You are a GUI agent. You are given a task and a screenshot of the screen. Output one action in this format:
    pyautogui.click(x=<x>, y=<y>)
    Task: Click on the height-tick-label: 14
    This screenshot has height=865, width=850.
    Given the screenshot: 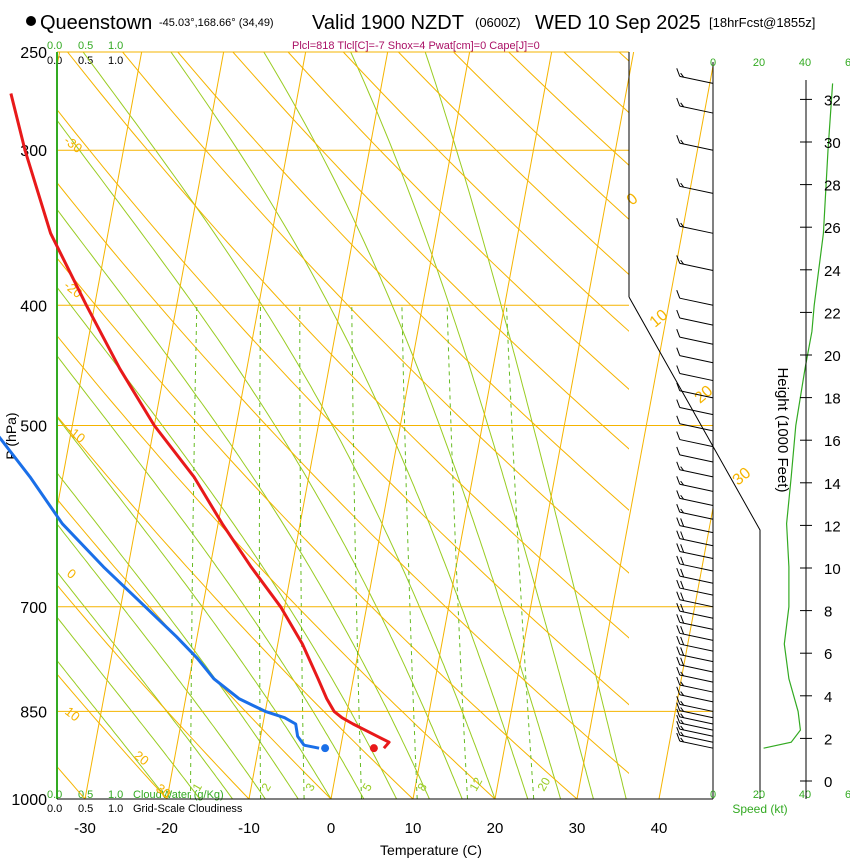 What is the action you would take?
    pyautogui.click(x=832, y=484)
    